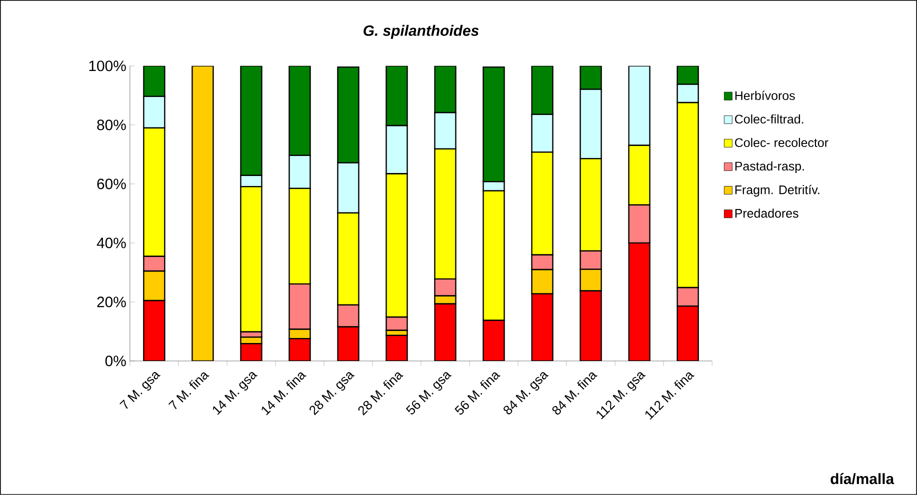  Describe the element at coordinates (189, 391) in the screenshot. I see `x-tick-label: 7 M. fina` at that location.